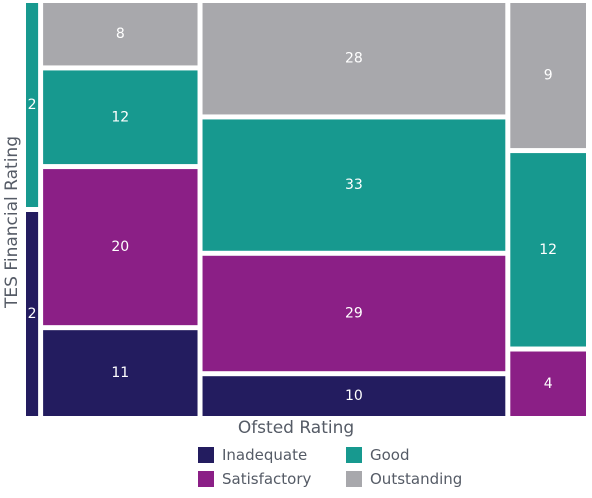  I want to click on tile-col3-satisfactory, so click(354, 313).